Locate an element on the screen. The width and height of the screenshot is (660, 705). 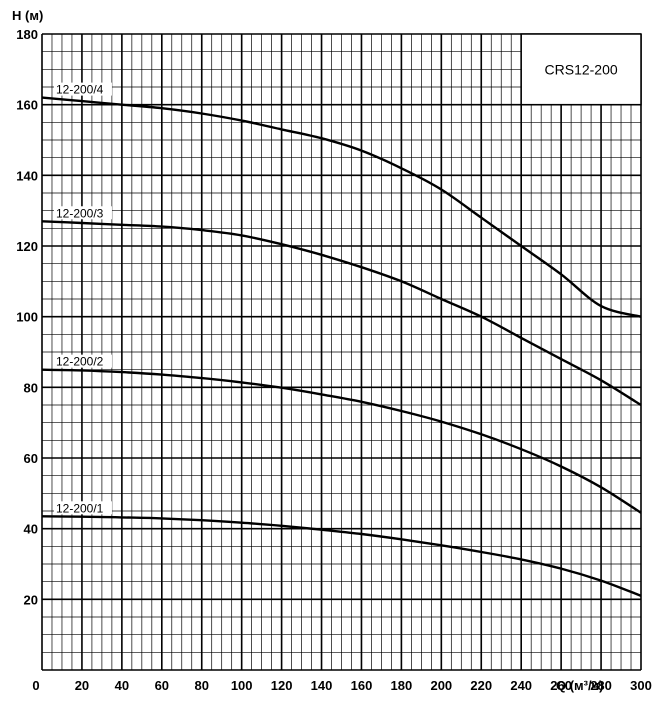
model-label: CRS12-200 is located at coordinates (581, 69).